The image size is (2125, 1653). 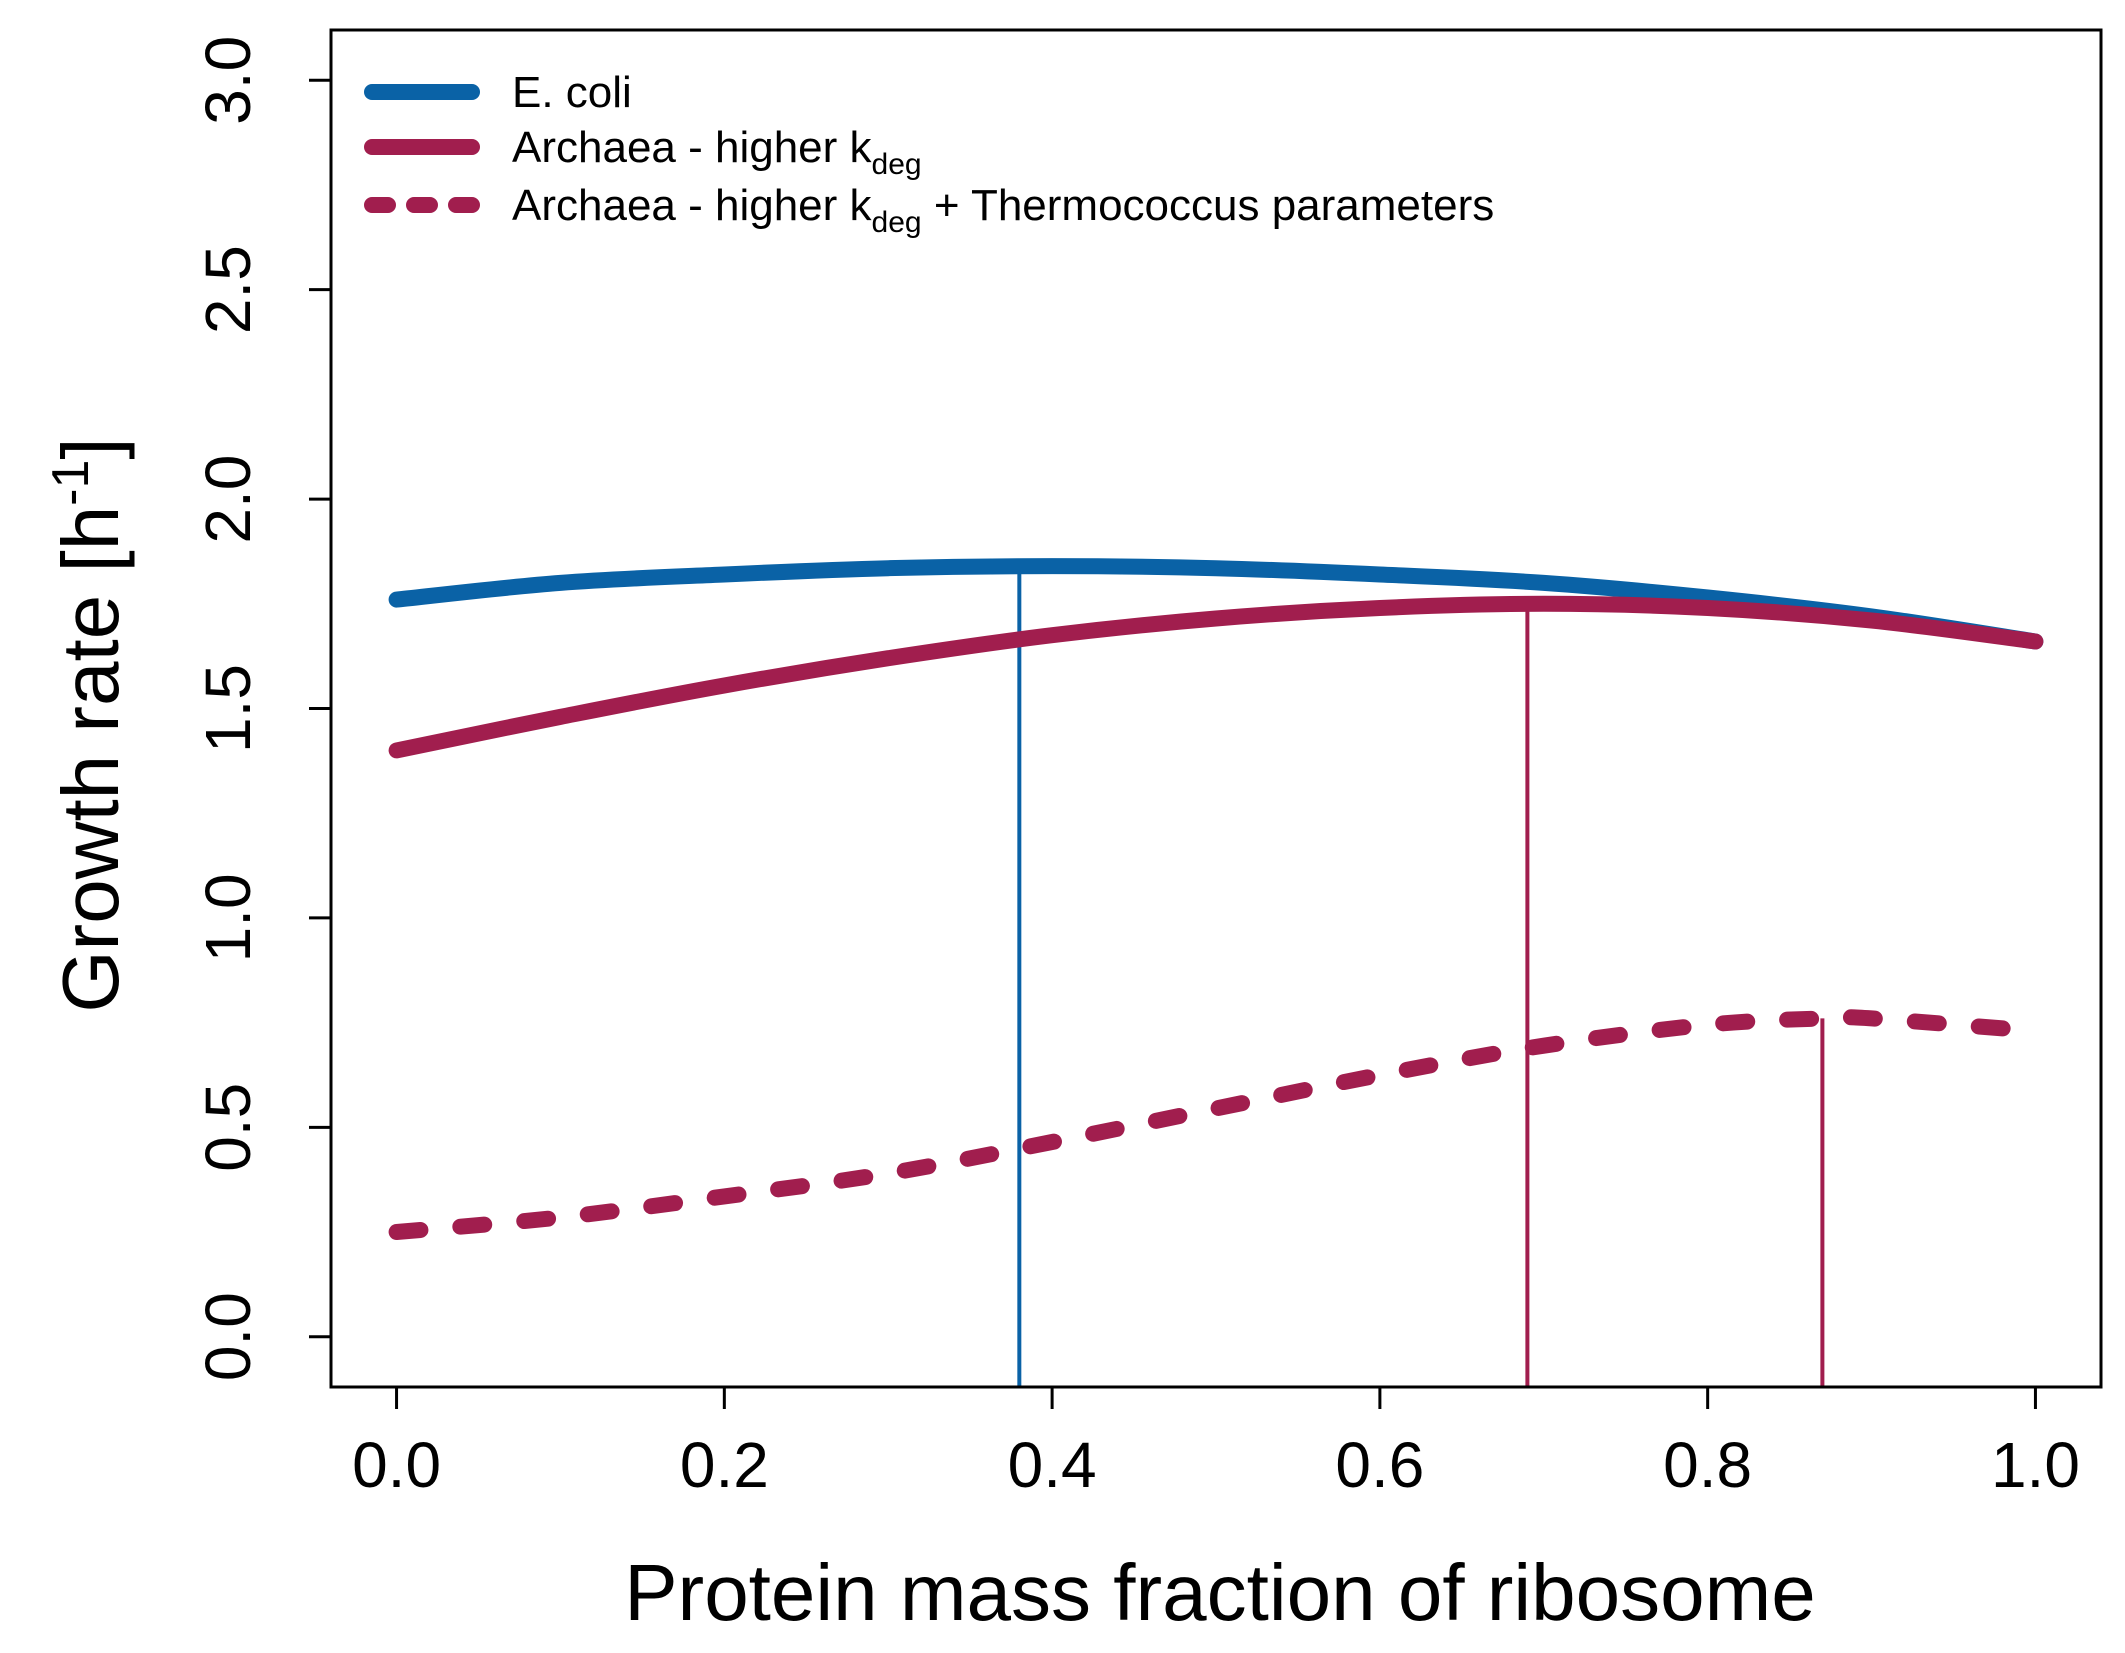 I want to click on x-tick-label: 0.0, so click(x=396, y=1465).